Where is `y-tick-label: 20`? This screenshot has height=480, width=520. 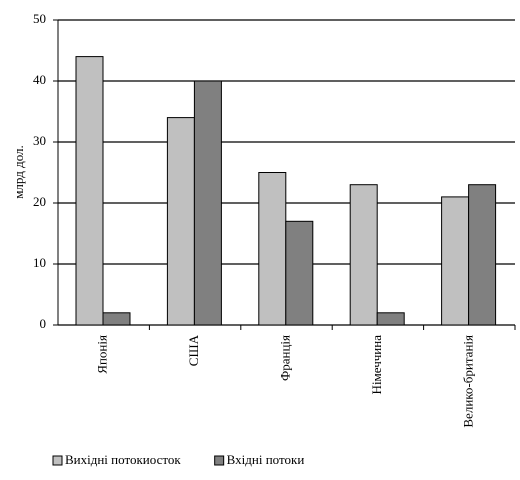 y-tick-label: 20 is located at coordinates (39, 201).